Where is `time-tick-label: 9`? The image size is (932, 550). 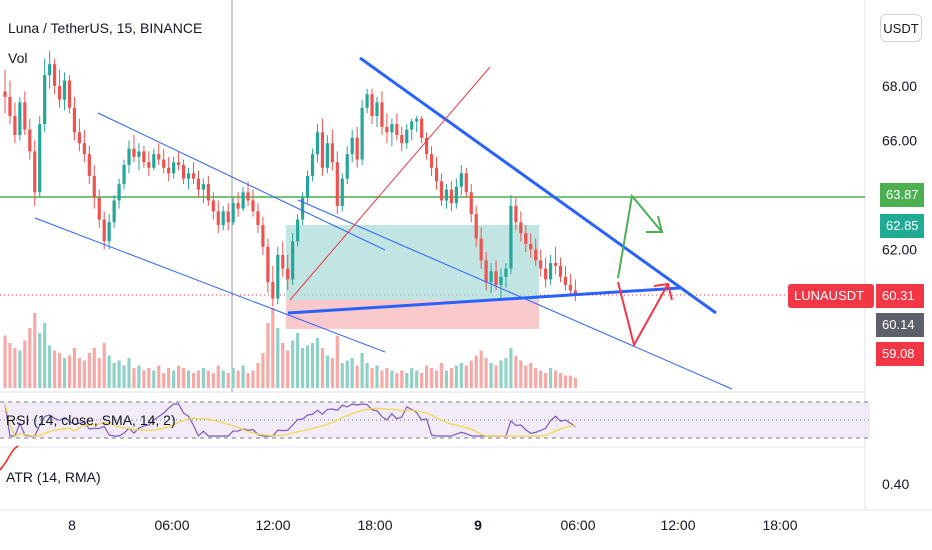 time-tick-label: 9 is located at coordinates (478, 525).